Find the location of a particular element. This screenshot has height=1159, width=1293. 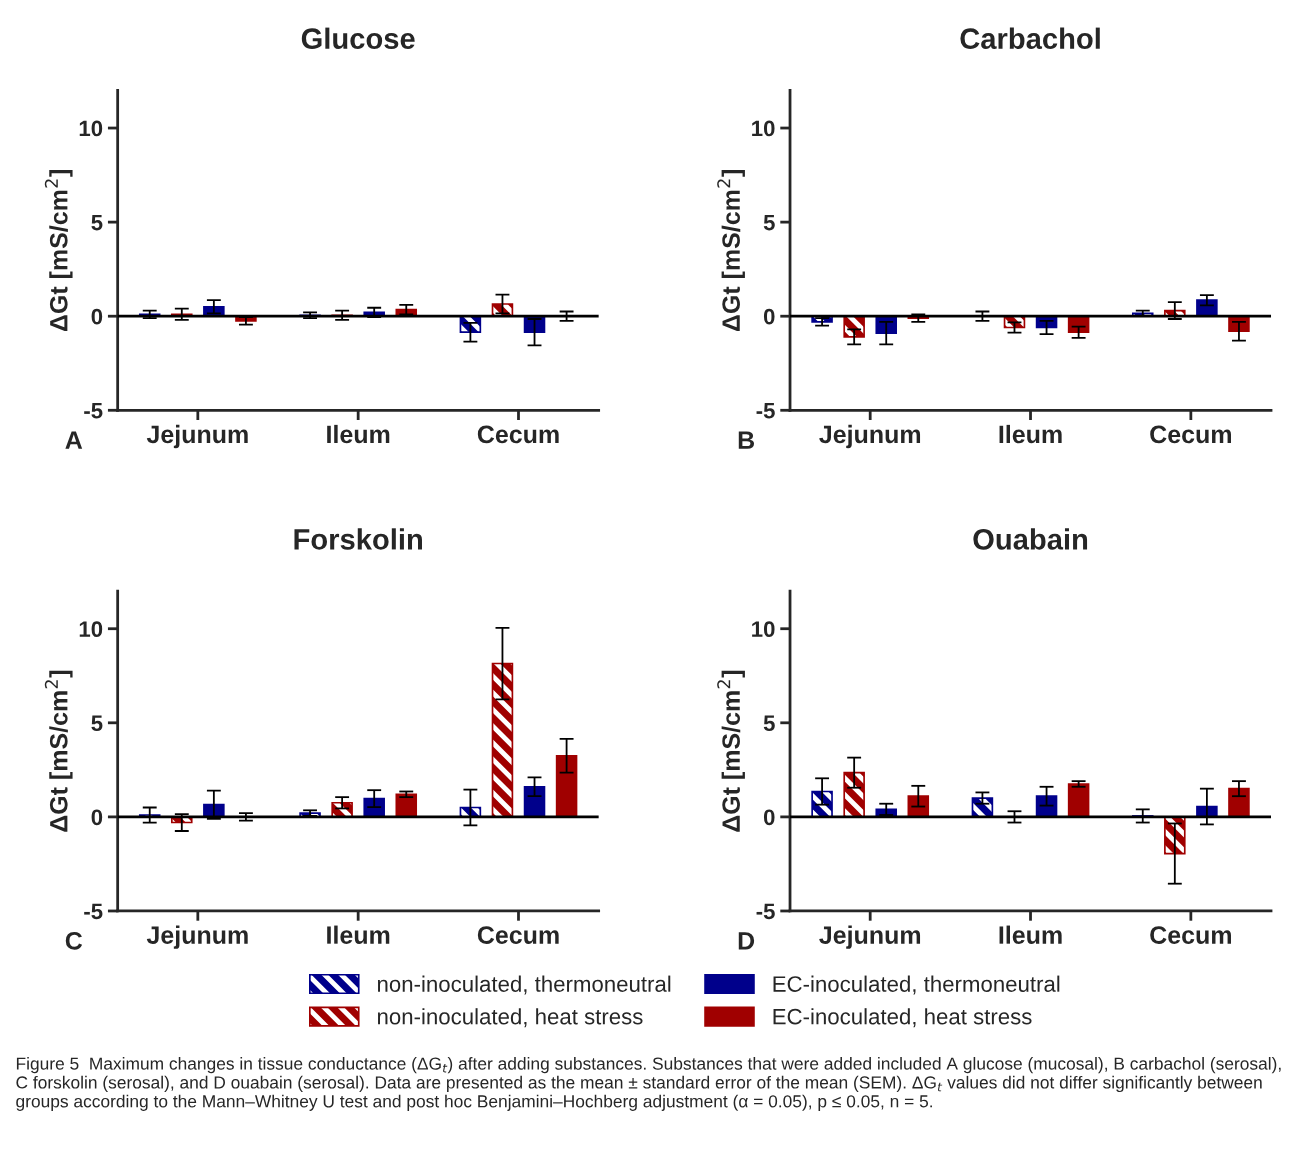

chart-title: Glucose is located at coordinates (358, 38).